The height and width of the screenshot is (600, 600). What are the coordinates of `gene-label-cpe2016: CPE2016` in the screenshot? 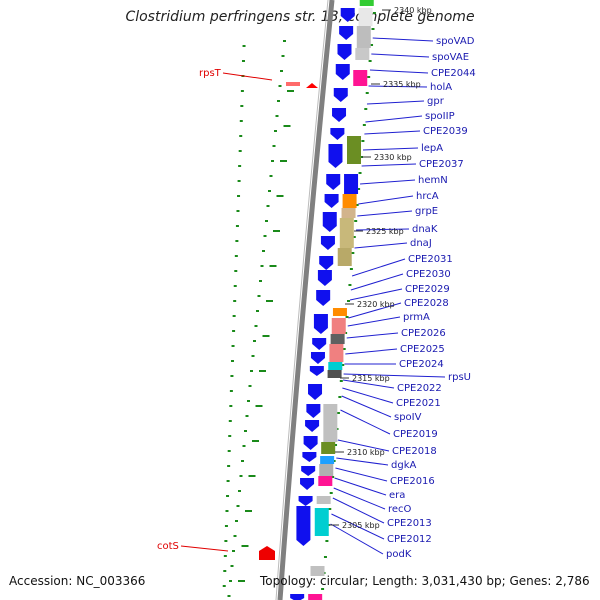 It's located at (412, 481).